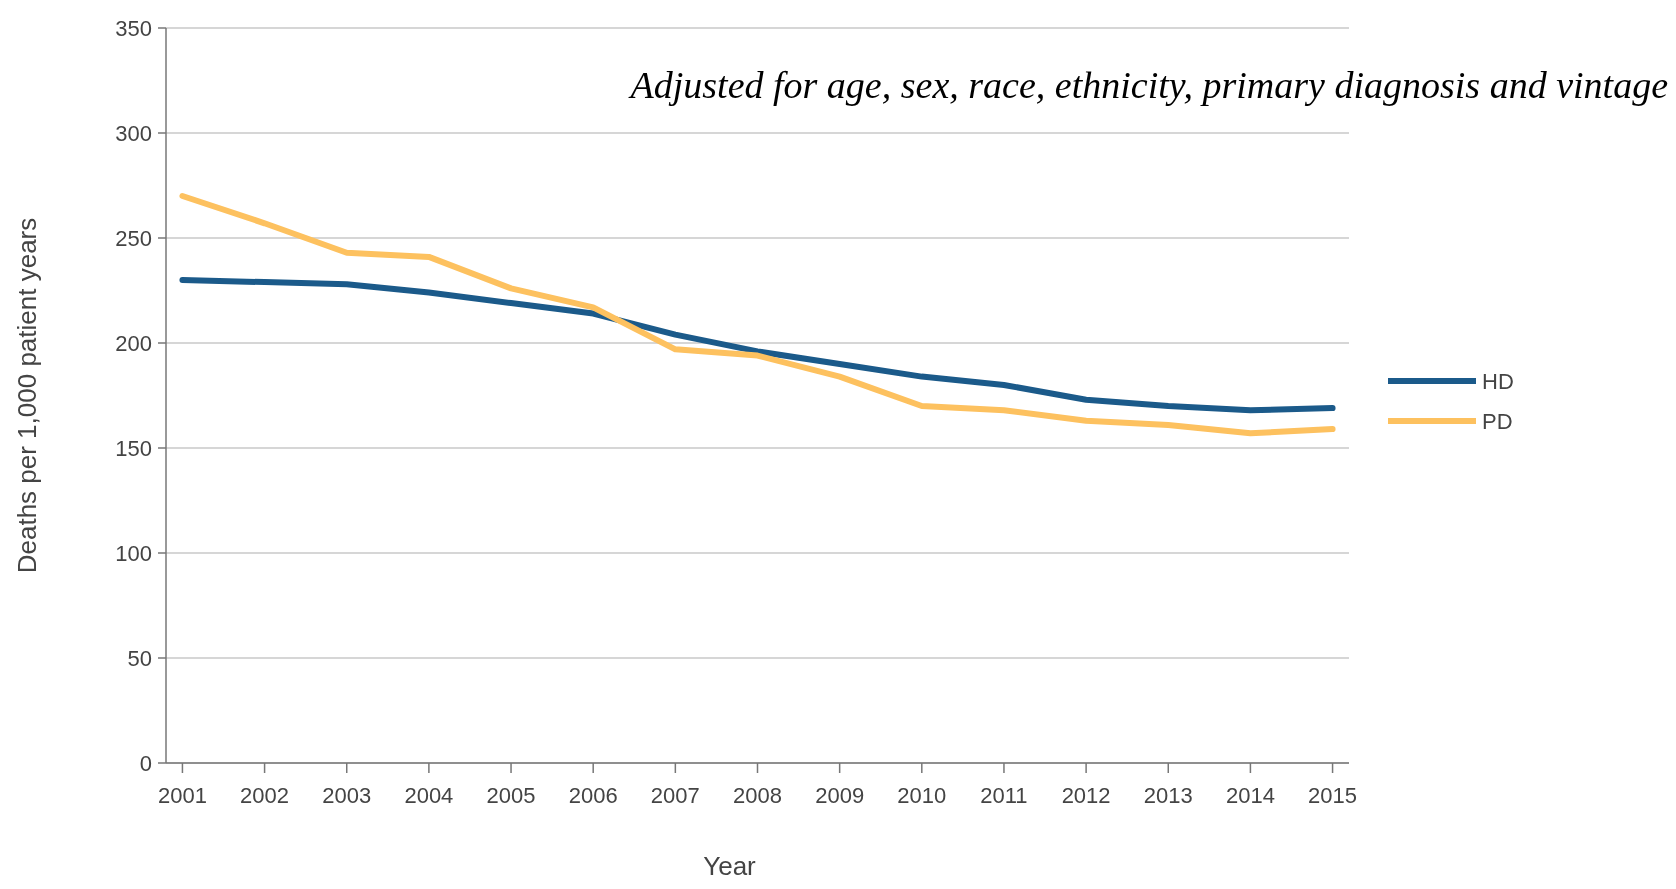 This screenshot has height=889, width=1676. What do you see at coordinates (1004, 795) in the screenshot?
I see `x-tick-label: 2011` at bounding box center [1004, 795].